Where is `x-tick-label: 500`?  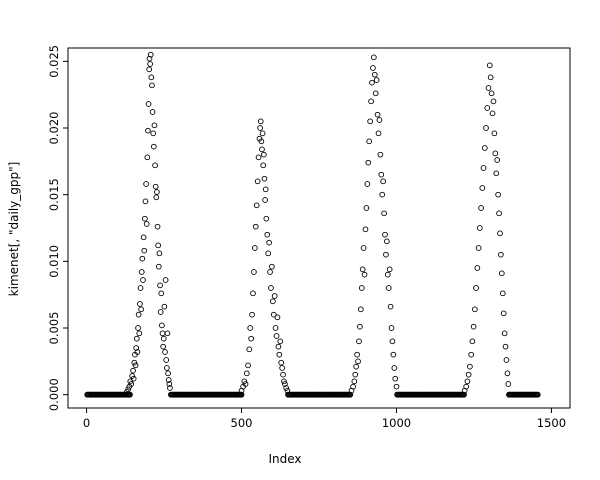
x-tick-label: 500 is located at coordinates (242, 423).